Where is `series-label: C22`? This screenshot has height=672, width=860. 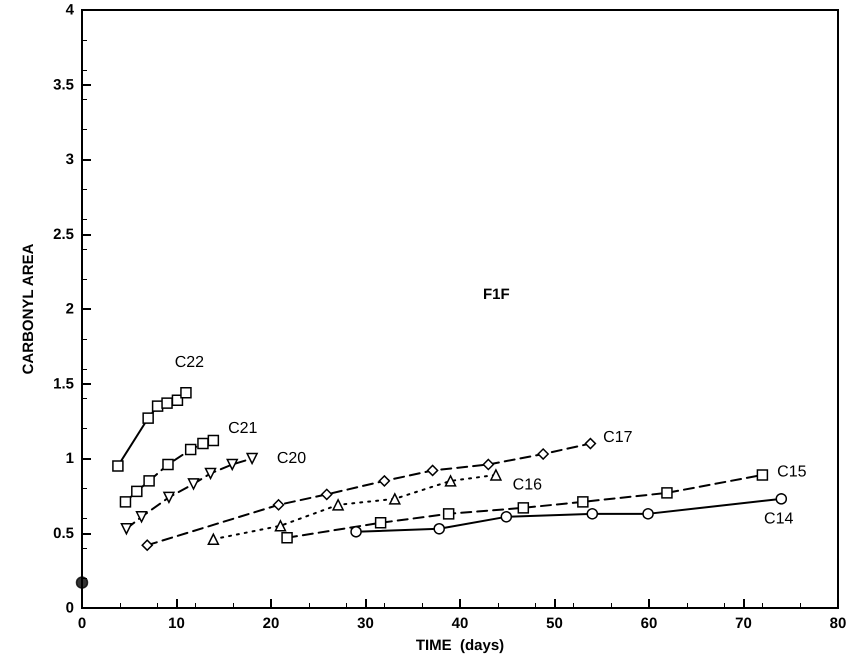
series-label: C22 is located at coordinates (189, 363).